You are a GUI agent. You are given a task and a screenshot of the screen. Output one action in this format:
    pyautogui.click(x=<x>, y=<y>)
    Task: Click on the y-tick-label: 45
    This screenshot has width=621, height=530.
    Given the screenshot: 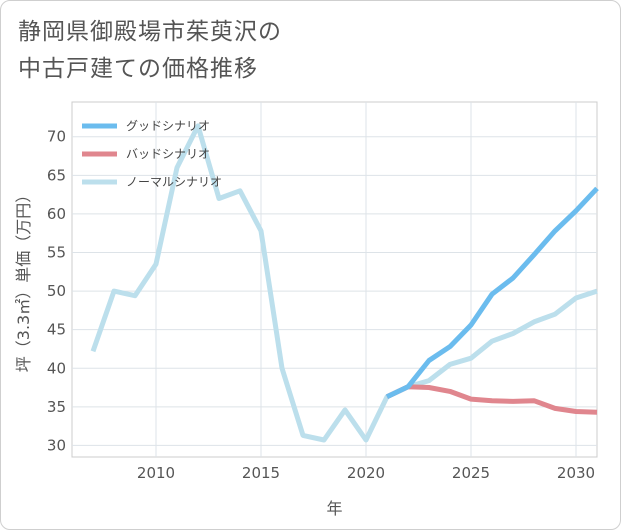 What is the action you would take?
    pyautogui.click(x=56, y=330)
    